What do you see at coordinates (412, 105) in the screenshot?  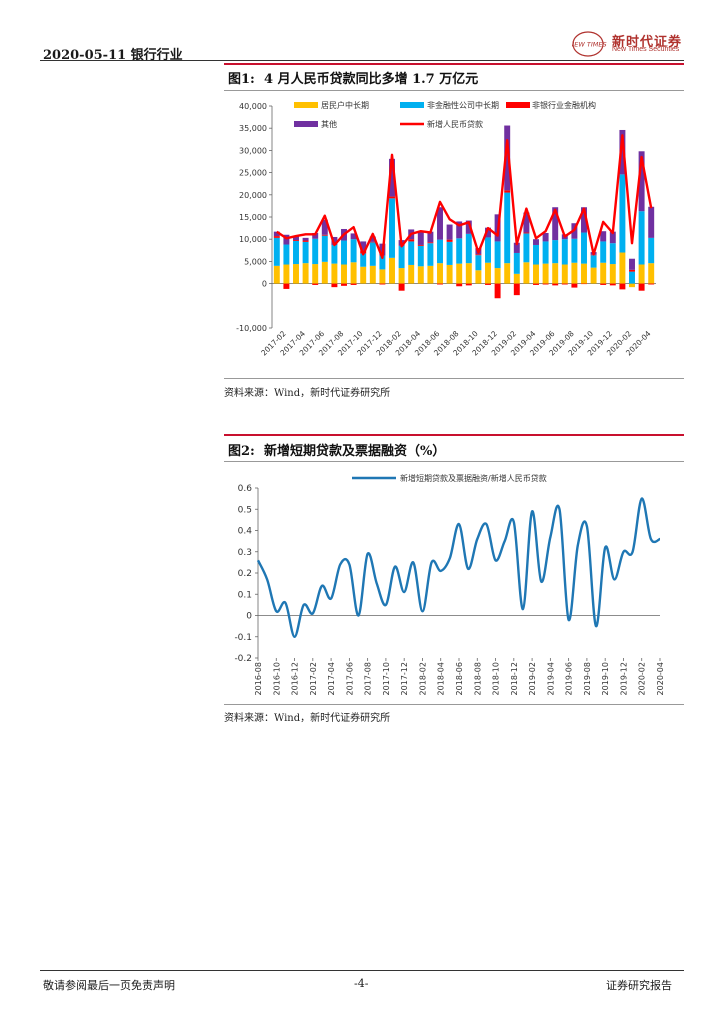 I see `legend-swatch-nonfin` at bounding box center [412, 105].